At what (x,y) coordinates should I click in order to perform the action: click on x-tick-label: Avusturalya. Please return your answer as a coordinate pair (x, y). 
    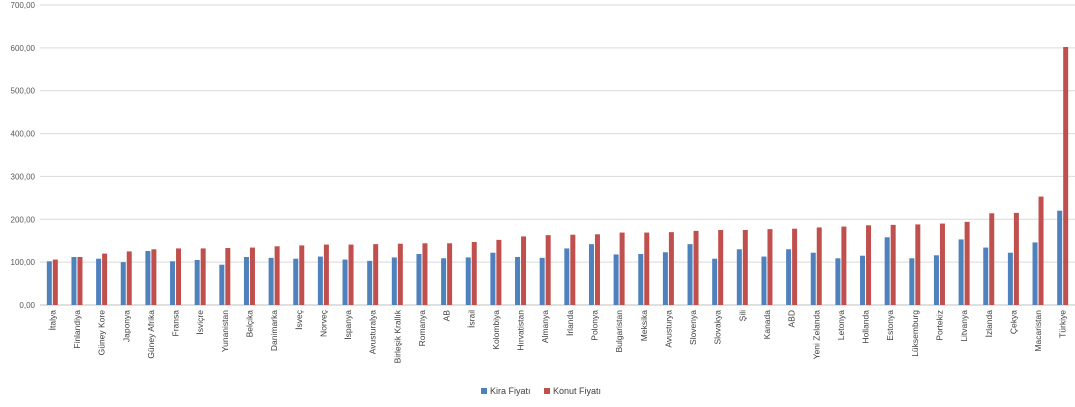
    Looking at the image, I should click on (373, 332).